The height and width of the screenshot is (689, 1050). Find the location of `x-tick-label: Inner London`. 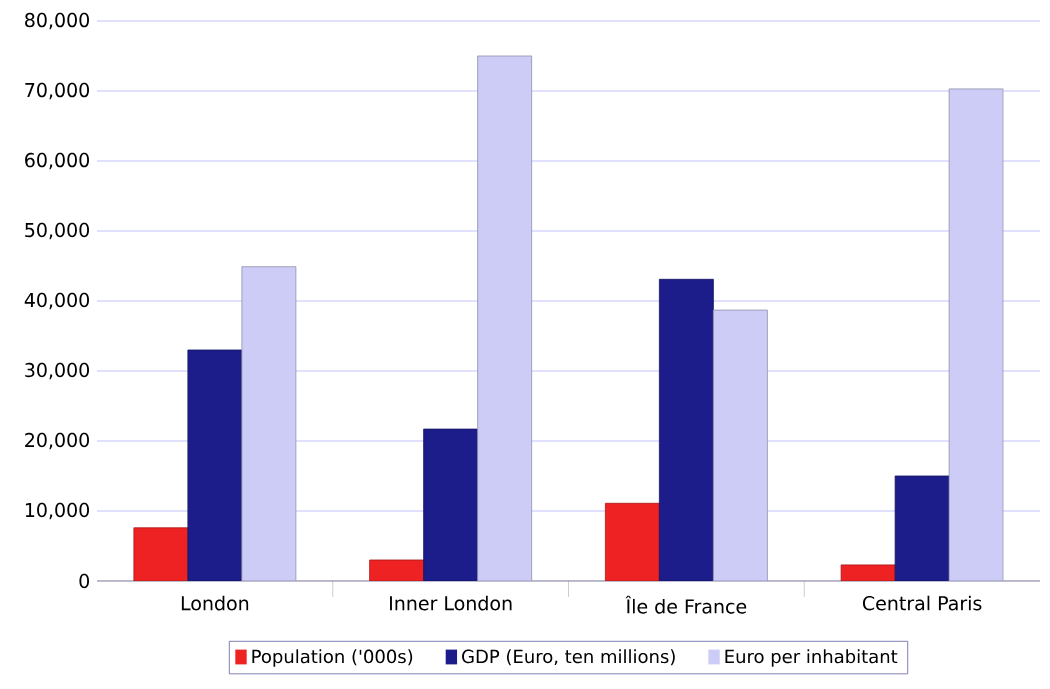

x-tick-label: Inner London is located at coordinates (451, 603).